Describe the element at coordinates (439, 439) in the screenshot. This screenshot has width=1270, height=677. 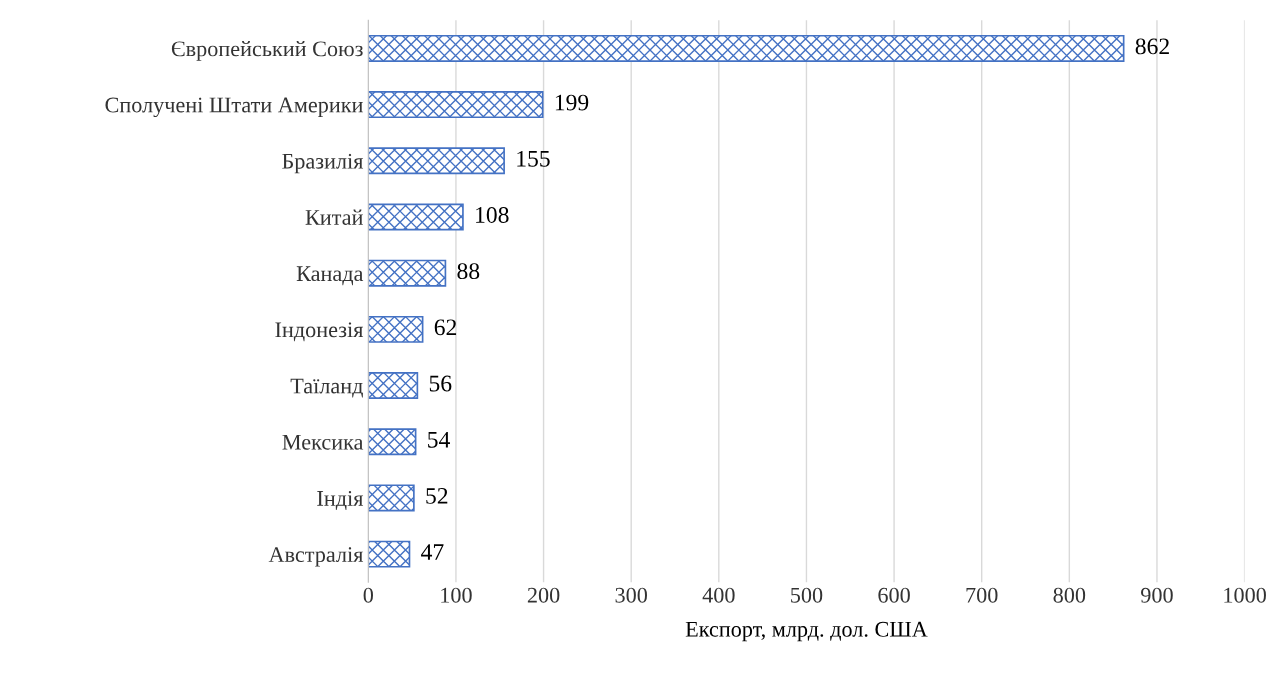
I see `data-label: 54` at that location.